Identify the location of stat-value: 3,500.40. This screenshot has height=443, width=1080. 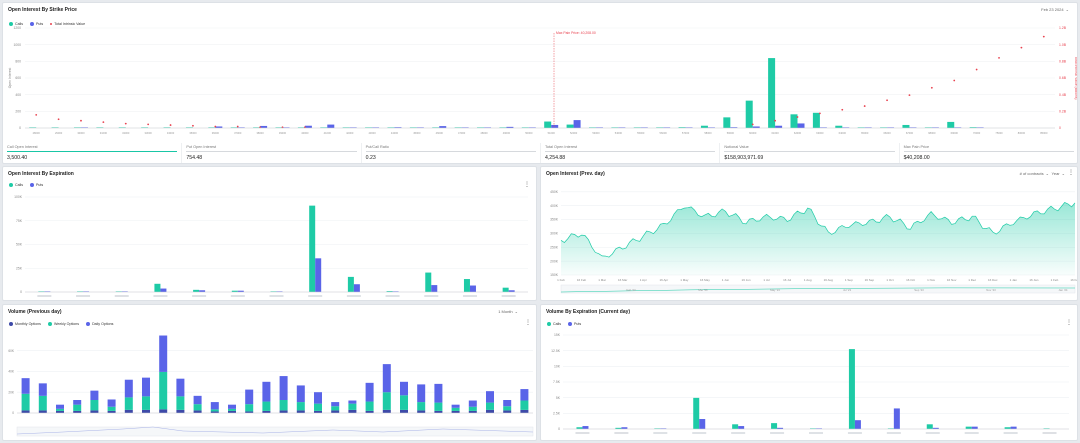
(17, 158).